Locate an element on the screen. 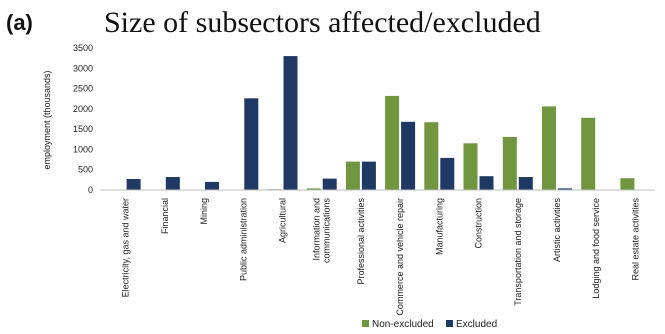 The width and height of the screenshot is (665, 334). x-category-line: Manufacturing is located at coordinates (439, 226).